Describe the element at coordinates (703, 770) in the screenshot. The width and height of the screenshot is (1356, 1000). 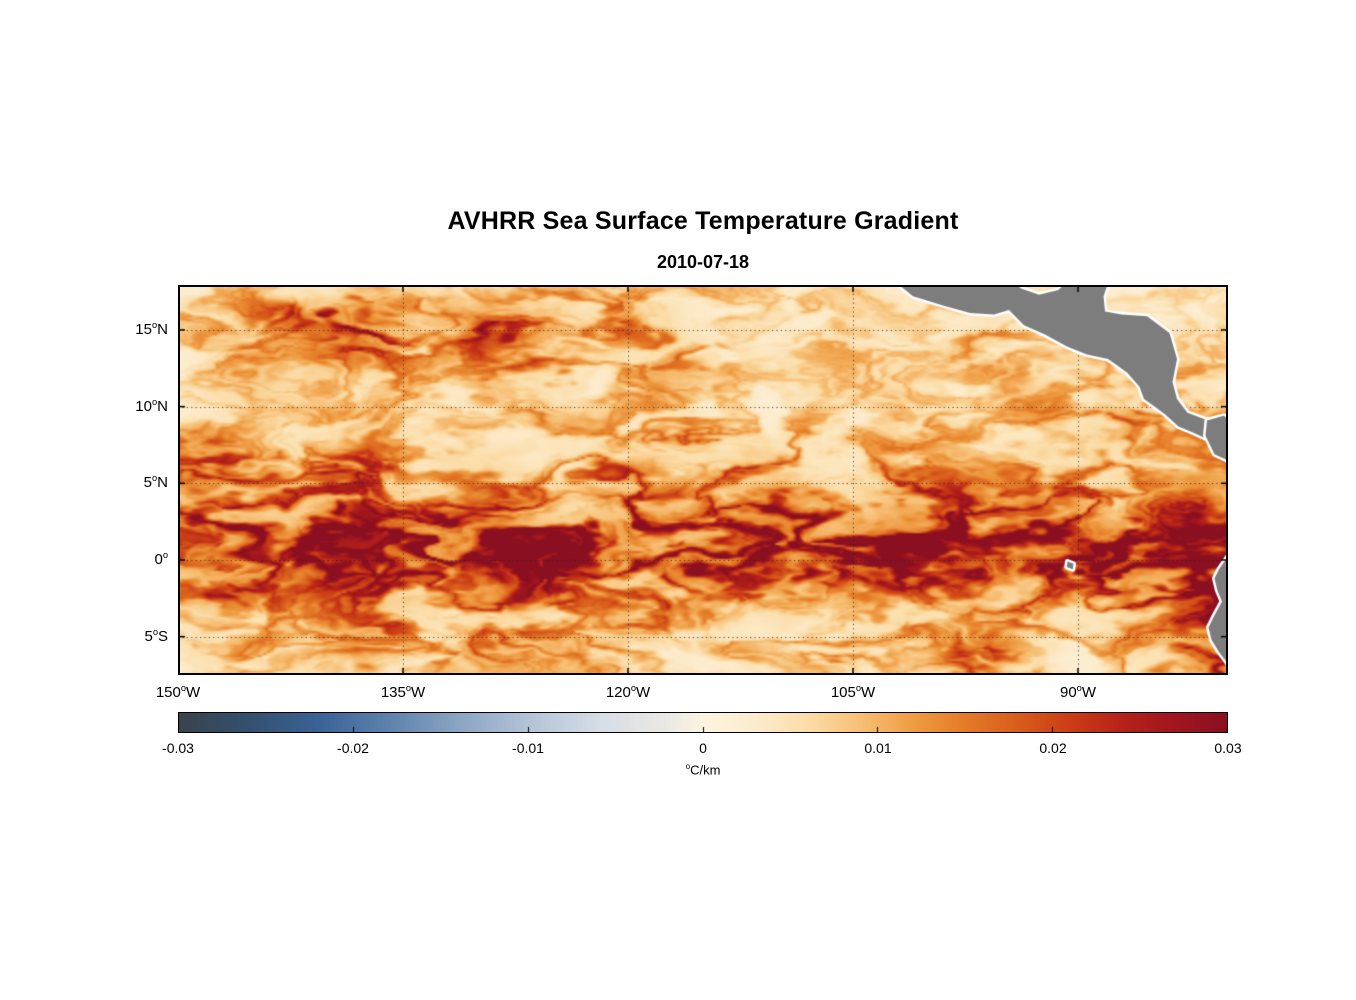
I see `colorbar-unit-label: oC/km` at that location.